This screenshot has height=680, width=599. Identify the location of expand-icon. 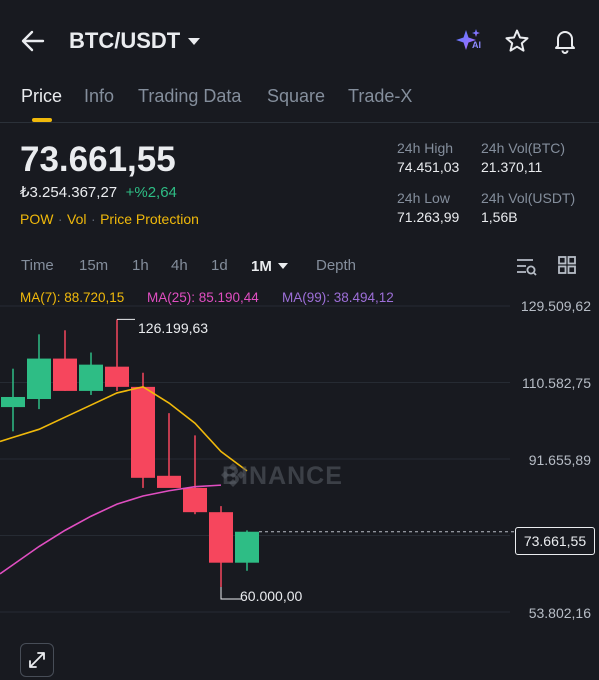
(37, 660).